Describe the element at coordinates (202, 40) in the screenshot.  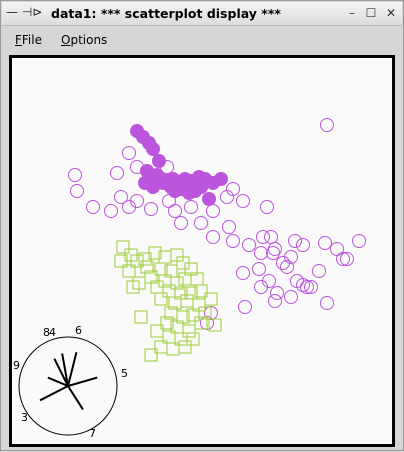
I see `menu-bar: FFile Options` at that location.